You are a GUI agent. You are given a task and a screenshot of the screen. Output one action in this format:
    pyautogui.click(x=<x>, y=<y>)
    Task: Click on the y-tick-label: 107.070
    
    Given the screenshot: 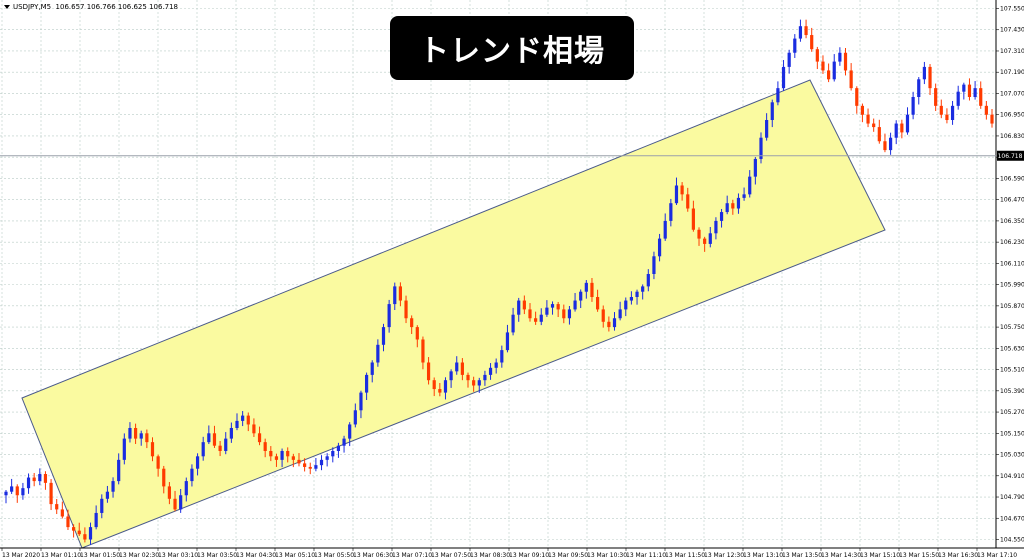 What is the action you would take?
    pyautogui.click(x=1012, y=93)
    